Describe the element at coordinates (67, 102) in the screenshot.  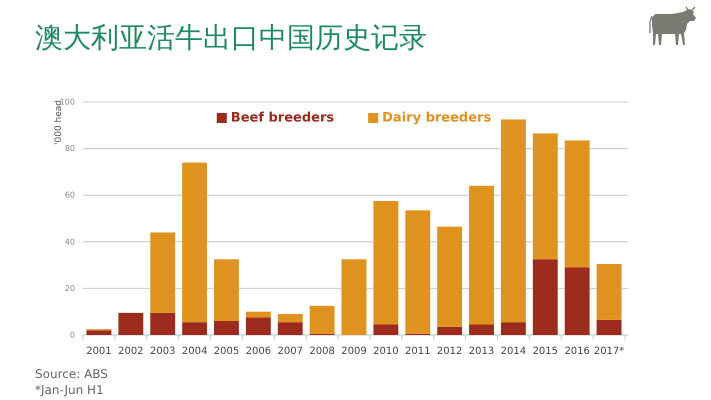
I see `y-tick-label: 100` at that location.